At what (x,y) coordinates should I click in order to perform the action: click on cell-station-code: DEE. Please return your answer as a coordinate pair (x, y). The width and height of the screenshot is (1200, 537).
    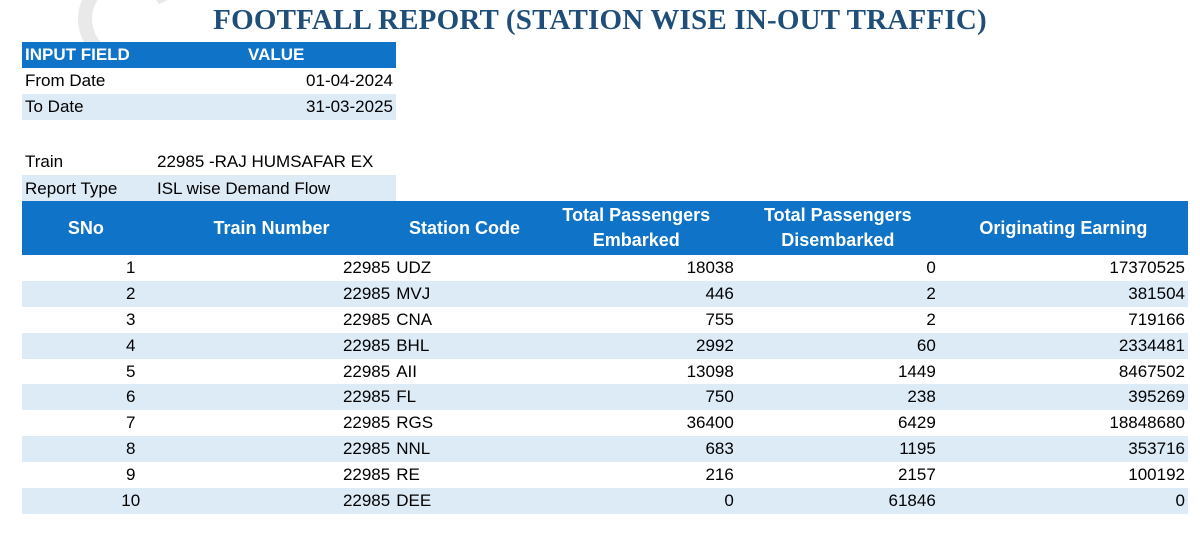
    Looking at the image, I should click on (414, 500).